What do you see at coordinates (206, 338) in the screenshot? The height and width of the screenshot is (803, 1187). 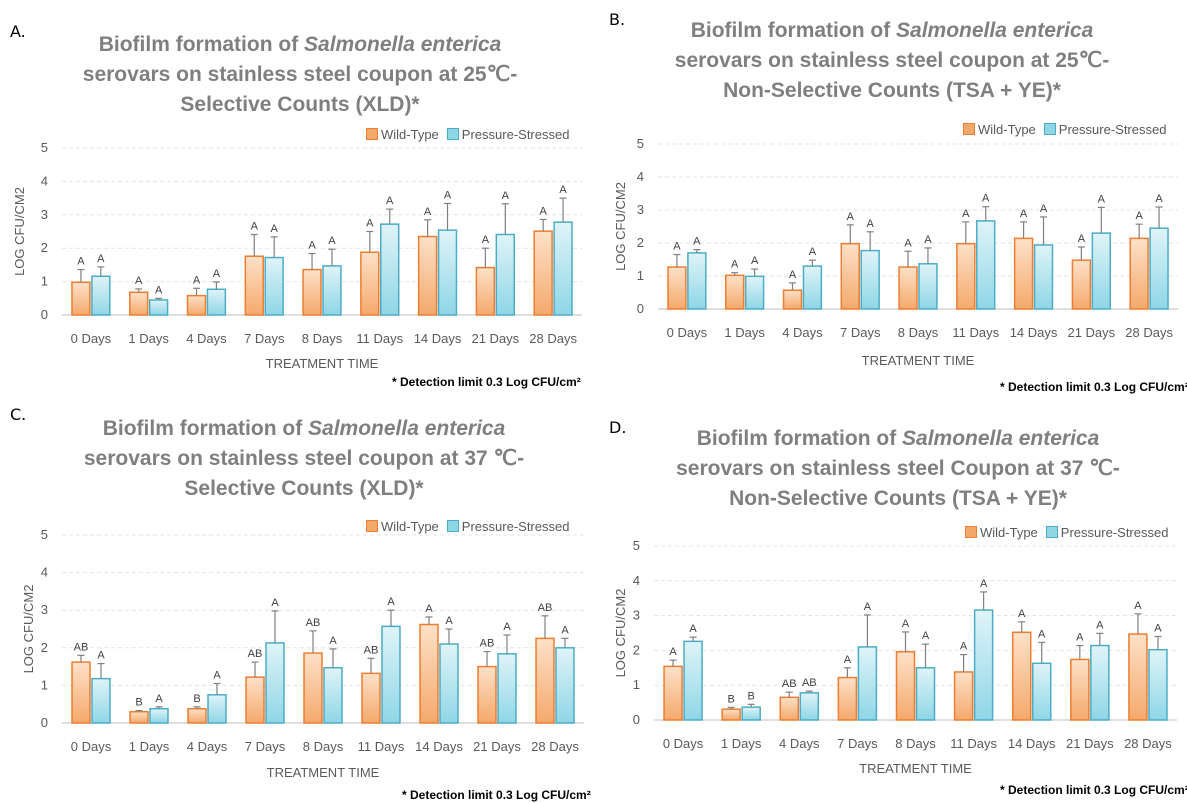 I see `x-tick-label: 4 Days` at bounding box center [206, 338].